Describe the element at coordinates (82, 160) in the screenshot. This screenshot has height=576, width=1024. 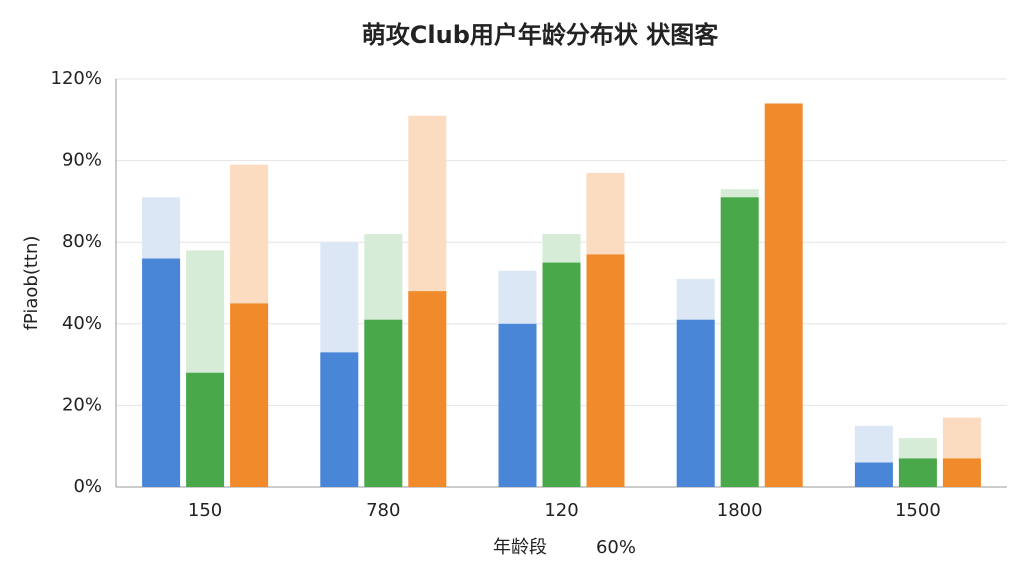
I see `y-tick-label: 90%` at that location.